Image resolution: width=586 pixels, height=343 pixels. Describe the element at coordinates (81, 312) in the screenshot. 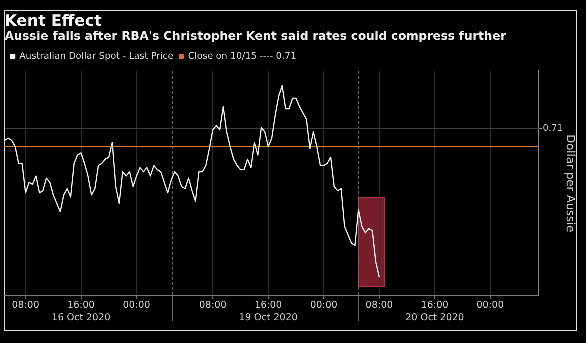

I see `x-tick-label: 16:00 16 Oct 2020` at that location.